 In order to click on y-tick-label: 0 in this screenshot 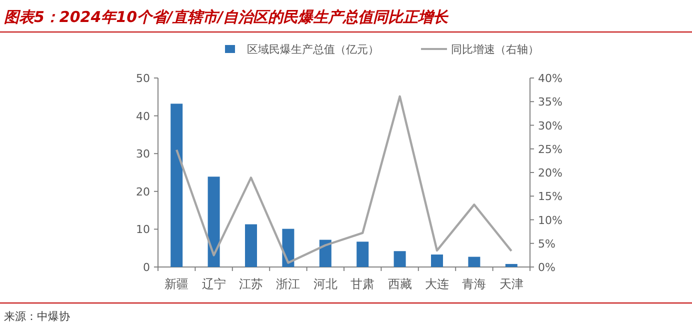, I will do `click(146, 267)`.